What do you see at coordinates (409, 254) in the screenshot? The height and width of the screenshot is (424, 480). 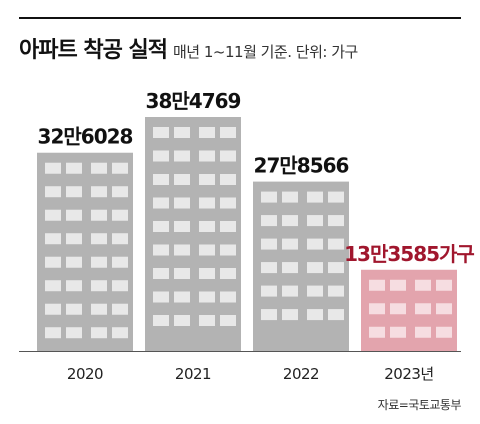 I see `data-label-2023년: 13만3585가구` at bounding box center [409, 254].